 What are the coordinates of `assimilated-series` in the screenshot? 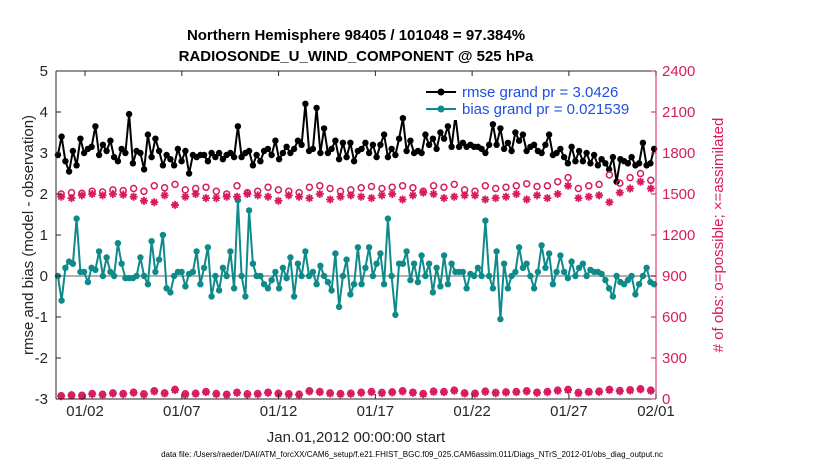 It's located at (356, 193).